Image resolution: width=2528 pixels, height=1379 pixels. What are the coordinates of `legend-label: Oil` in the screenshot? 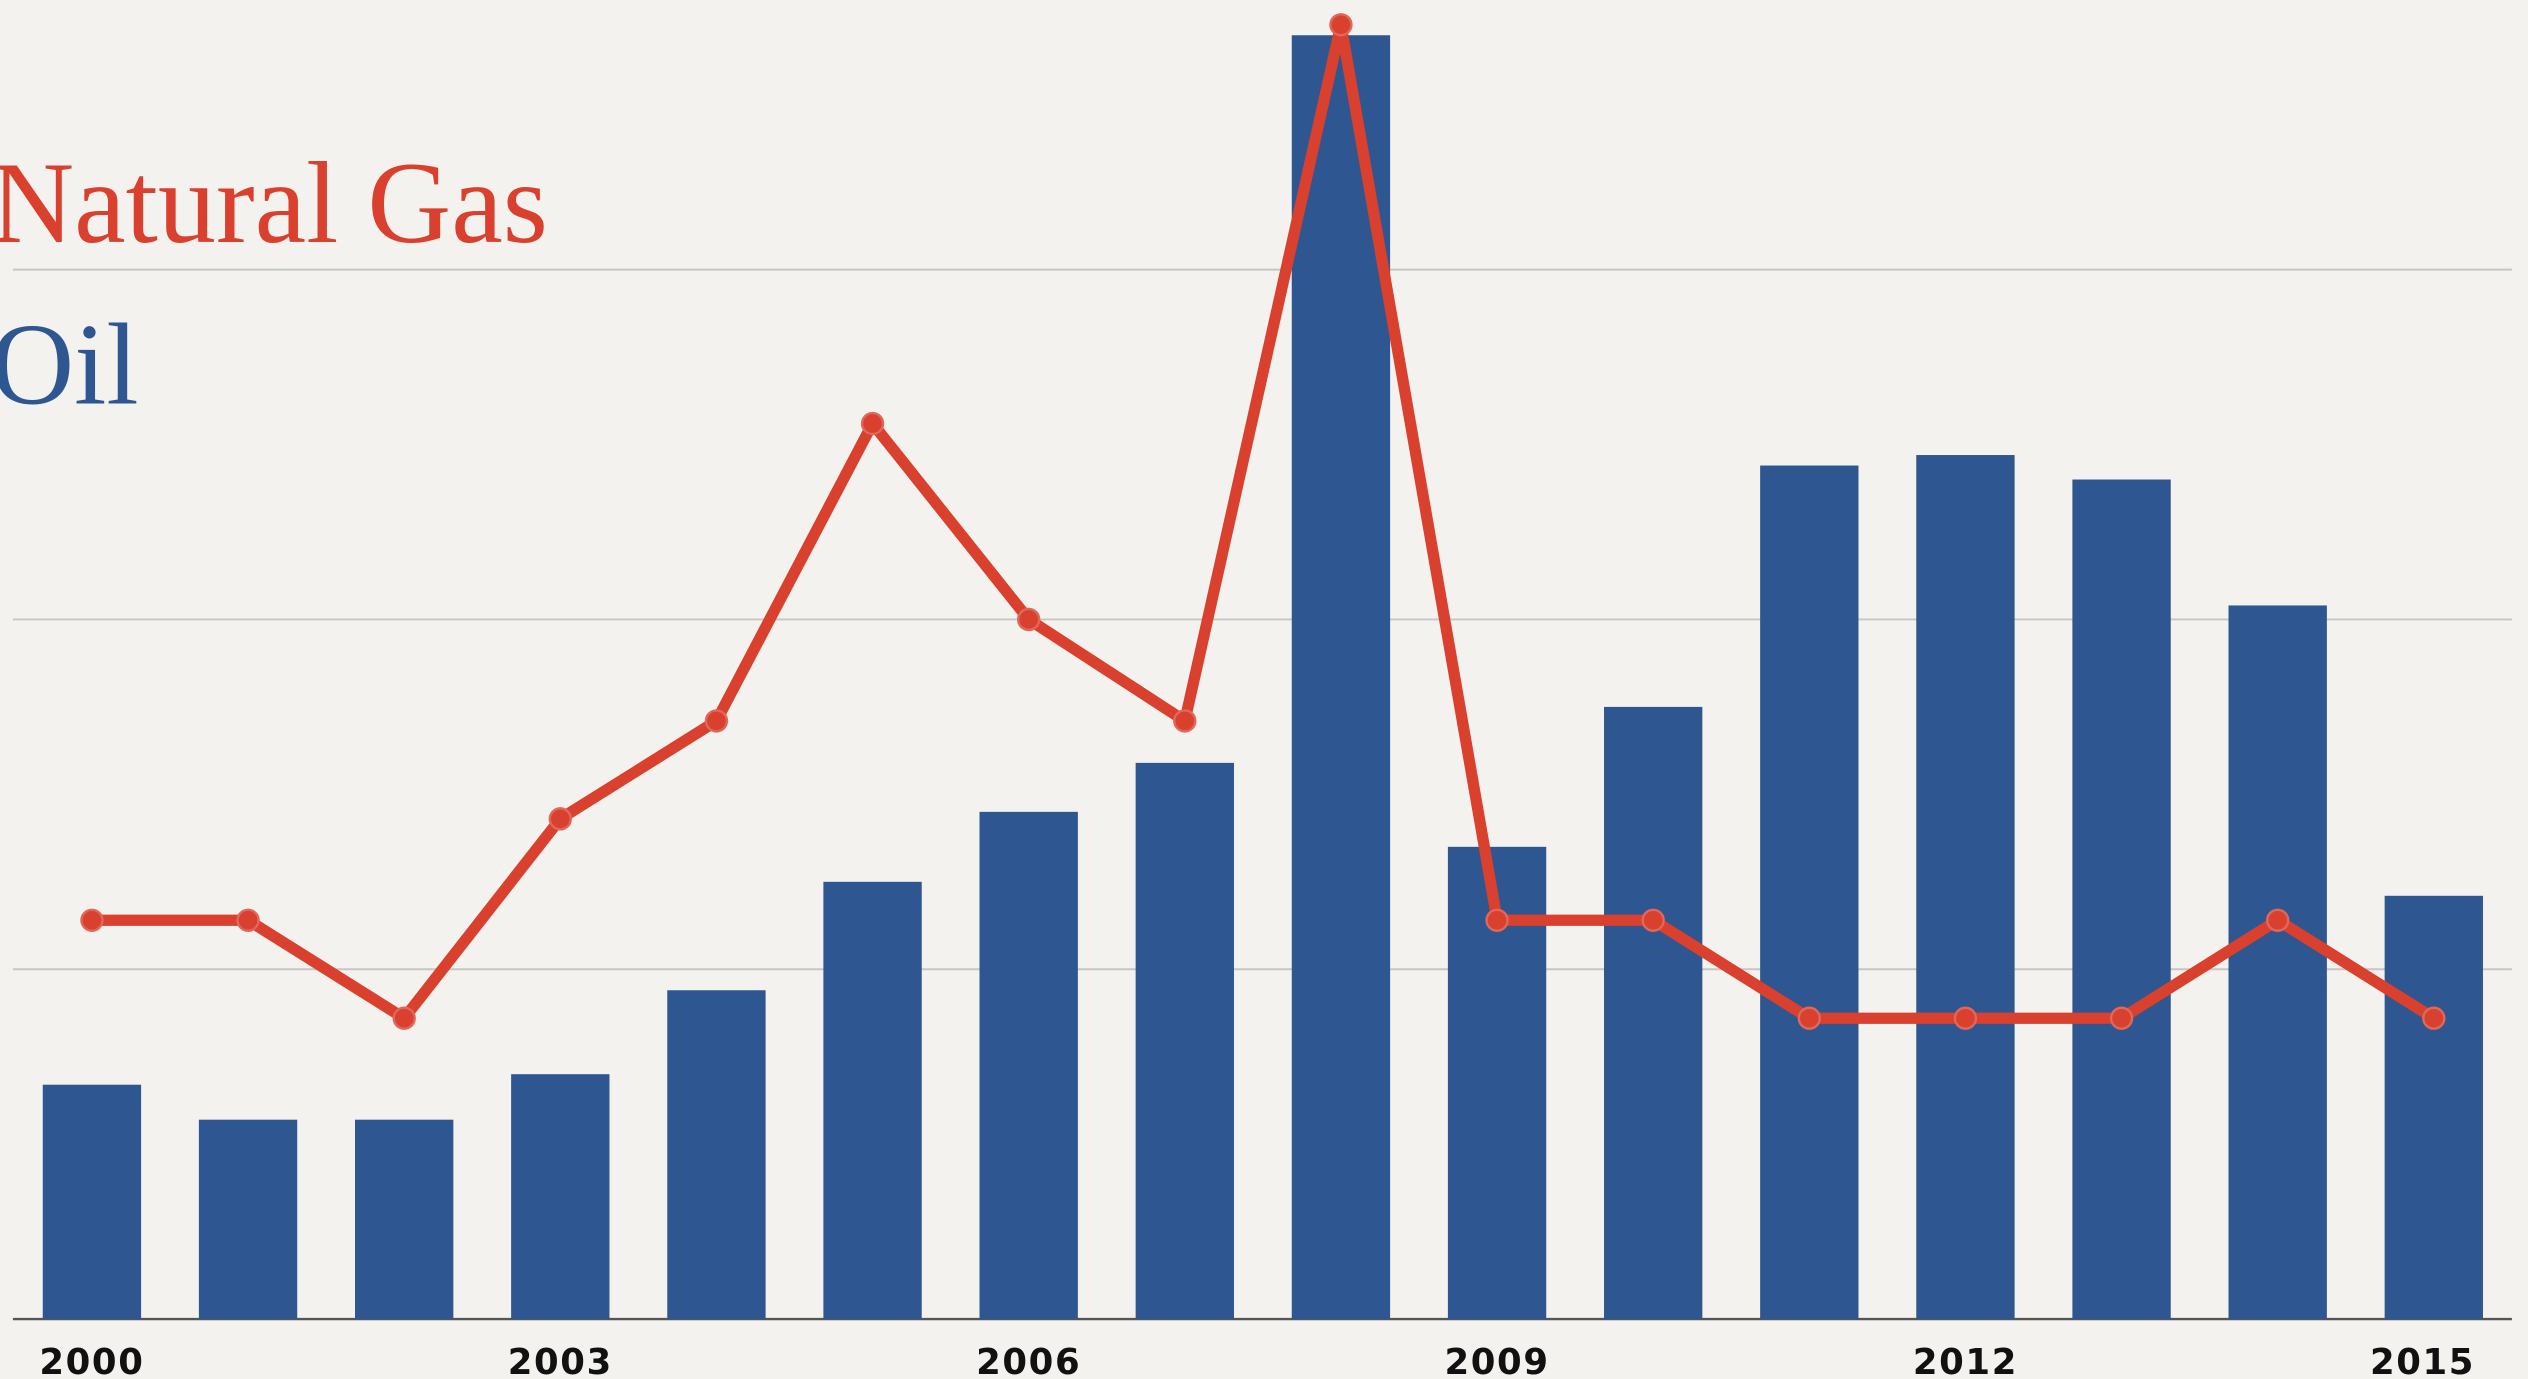 It's located at (69, 365).